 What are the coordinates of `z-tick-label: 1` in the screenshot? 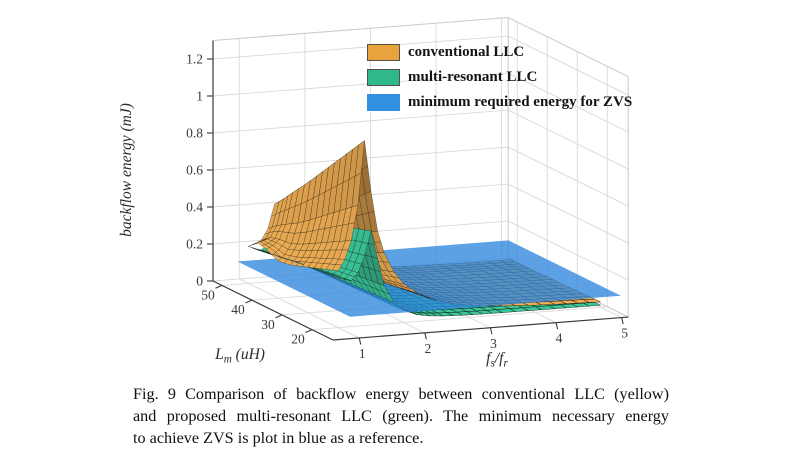 It's located at (199, 96).